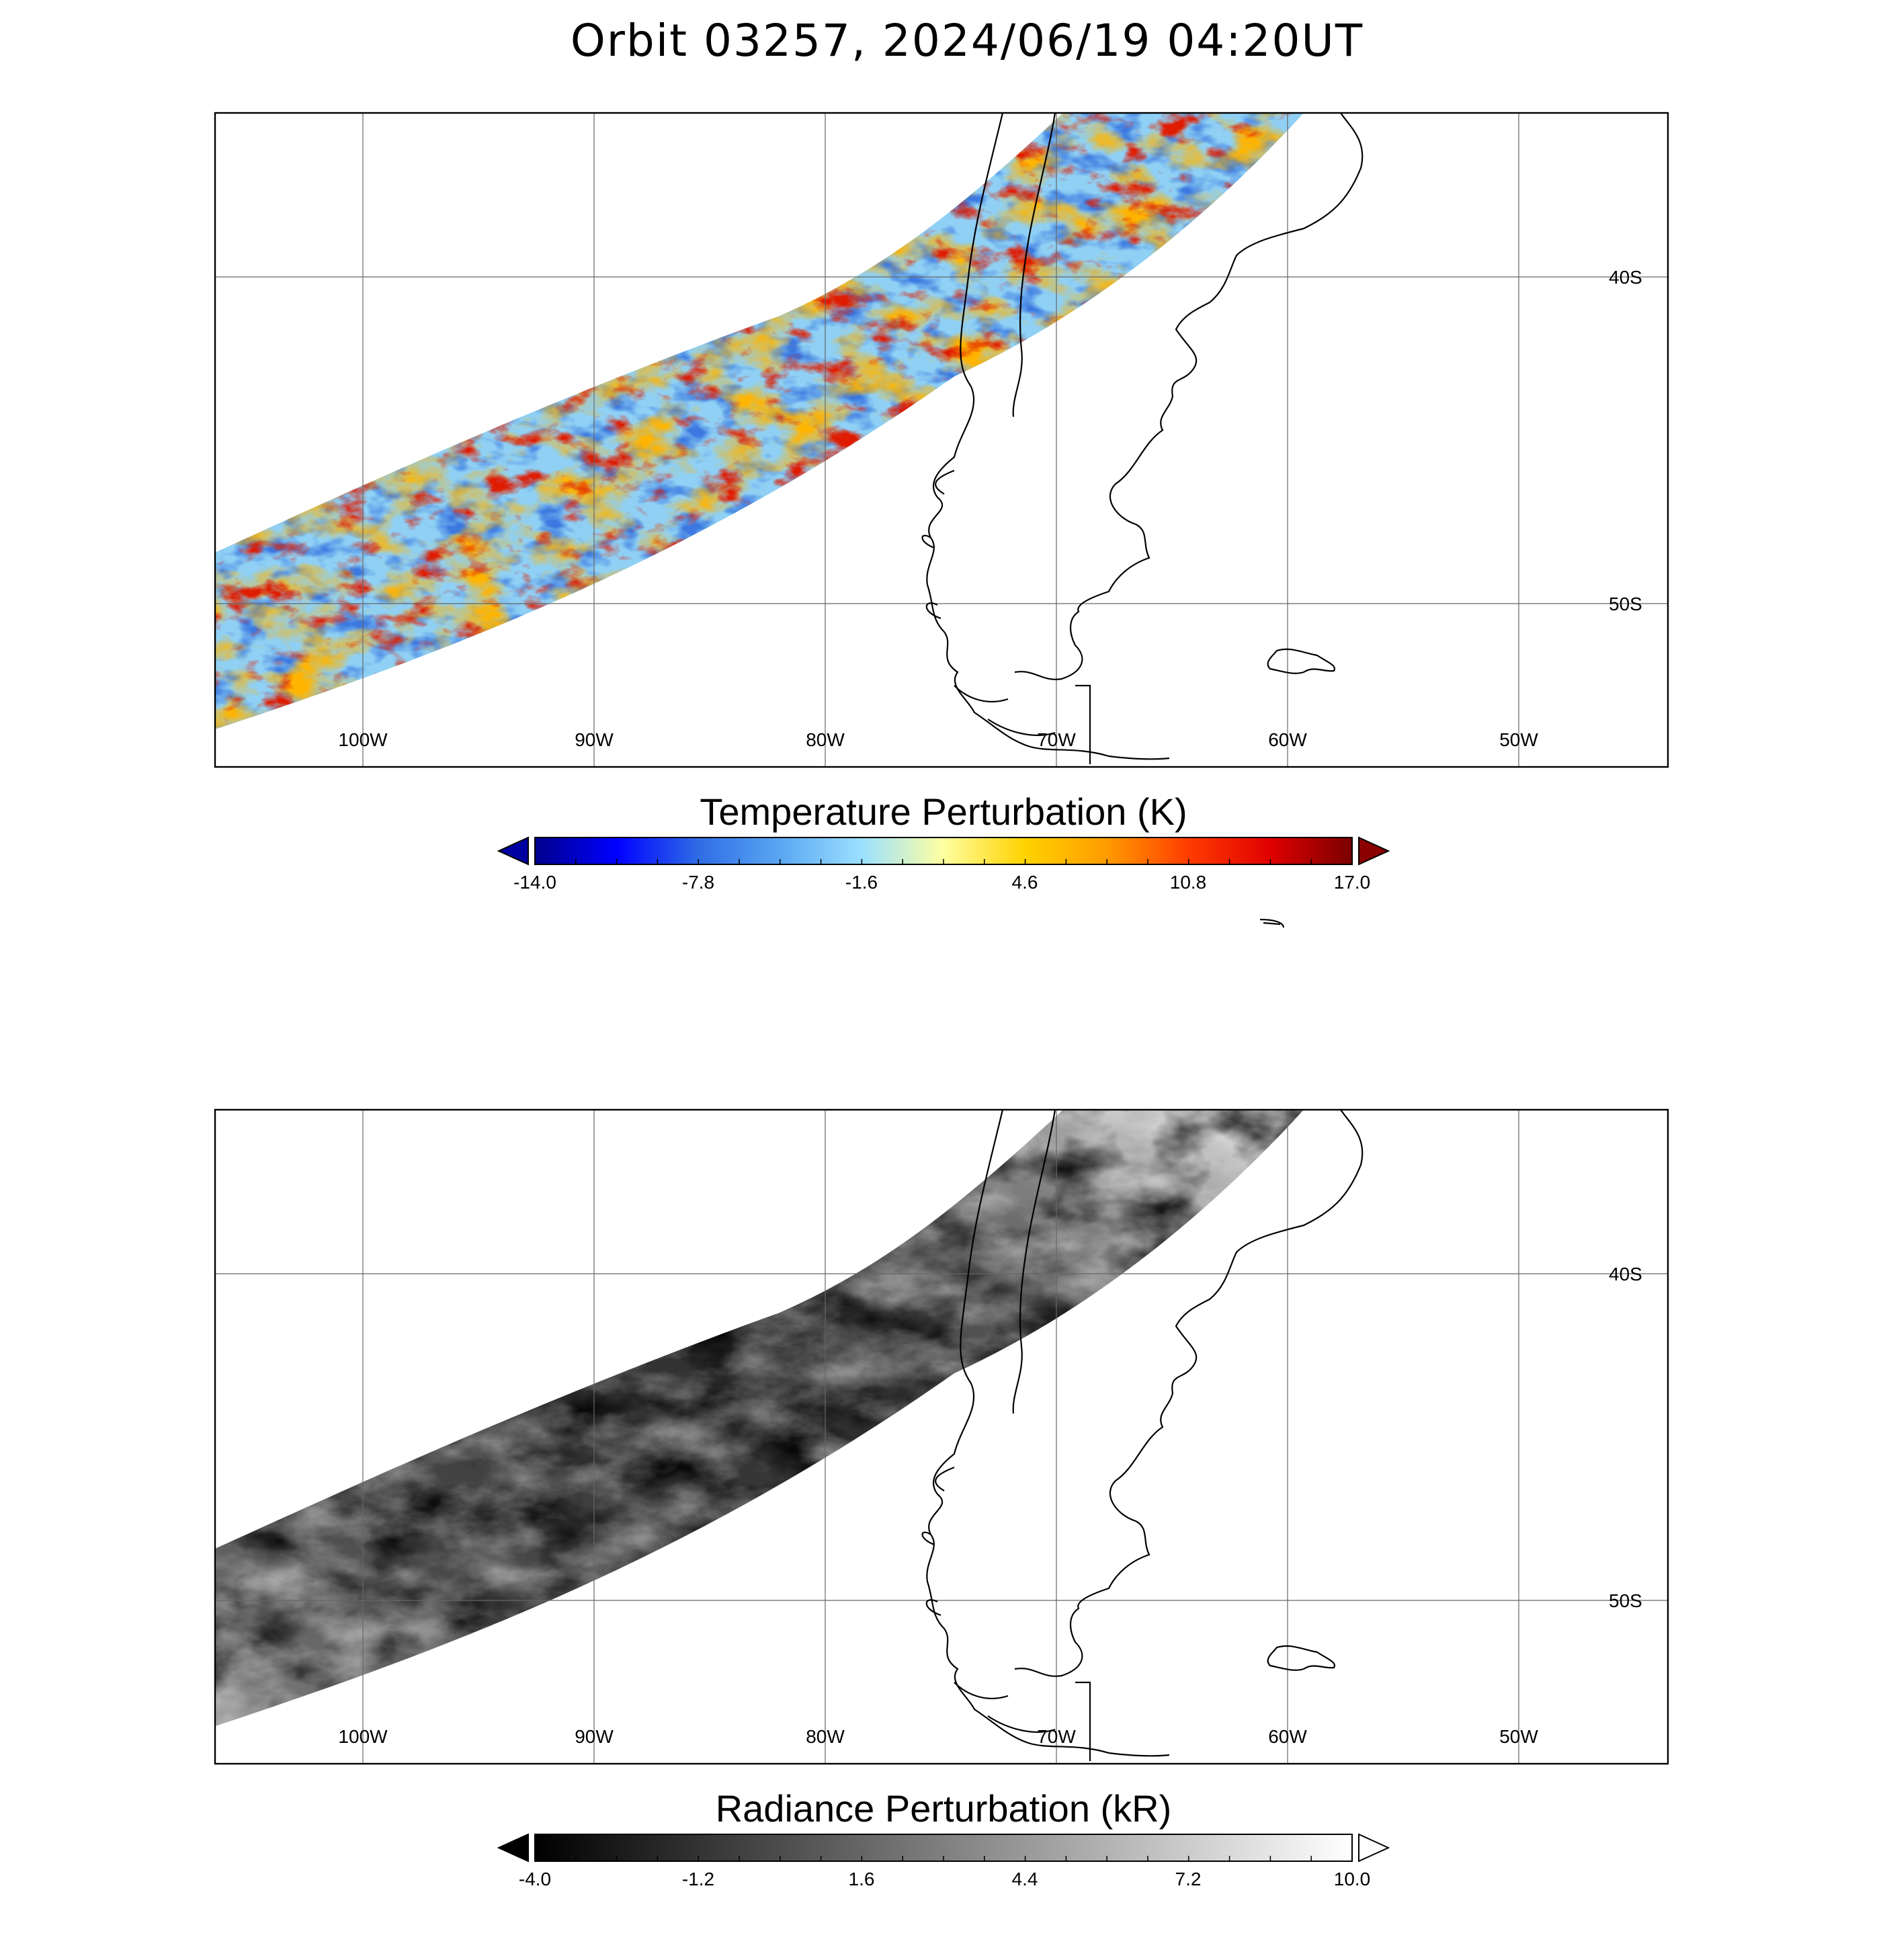 The width and height of the screenshot is (1887, 1960). What do you see at coordinates (942, 883) in the screenshot?
I see `colorbar-tick-labels: -14.0 -7.8 -1.6 4.6 10.8 17.0` at bounding box center [942, 883].